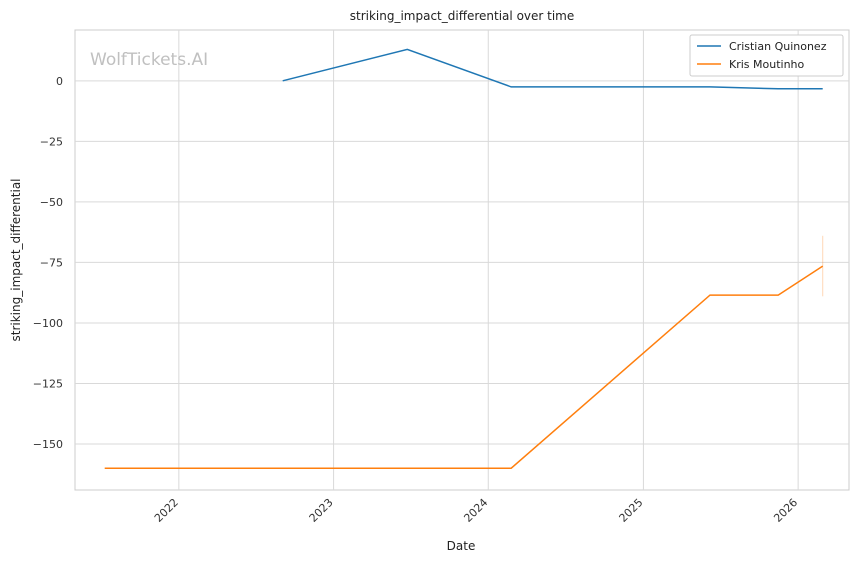 This screenshot has width=858, height=561. Describe the element at coordinates (552, 69) in the screenshot. I see `series-line-cristian-quinonez` at that location.